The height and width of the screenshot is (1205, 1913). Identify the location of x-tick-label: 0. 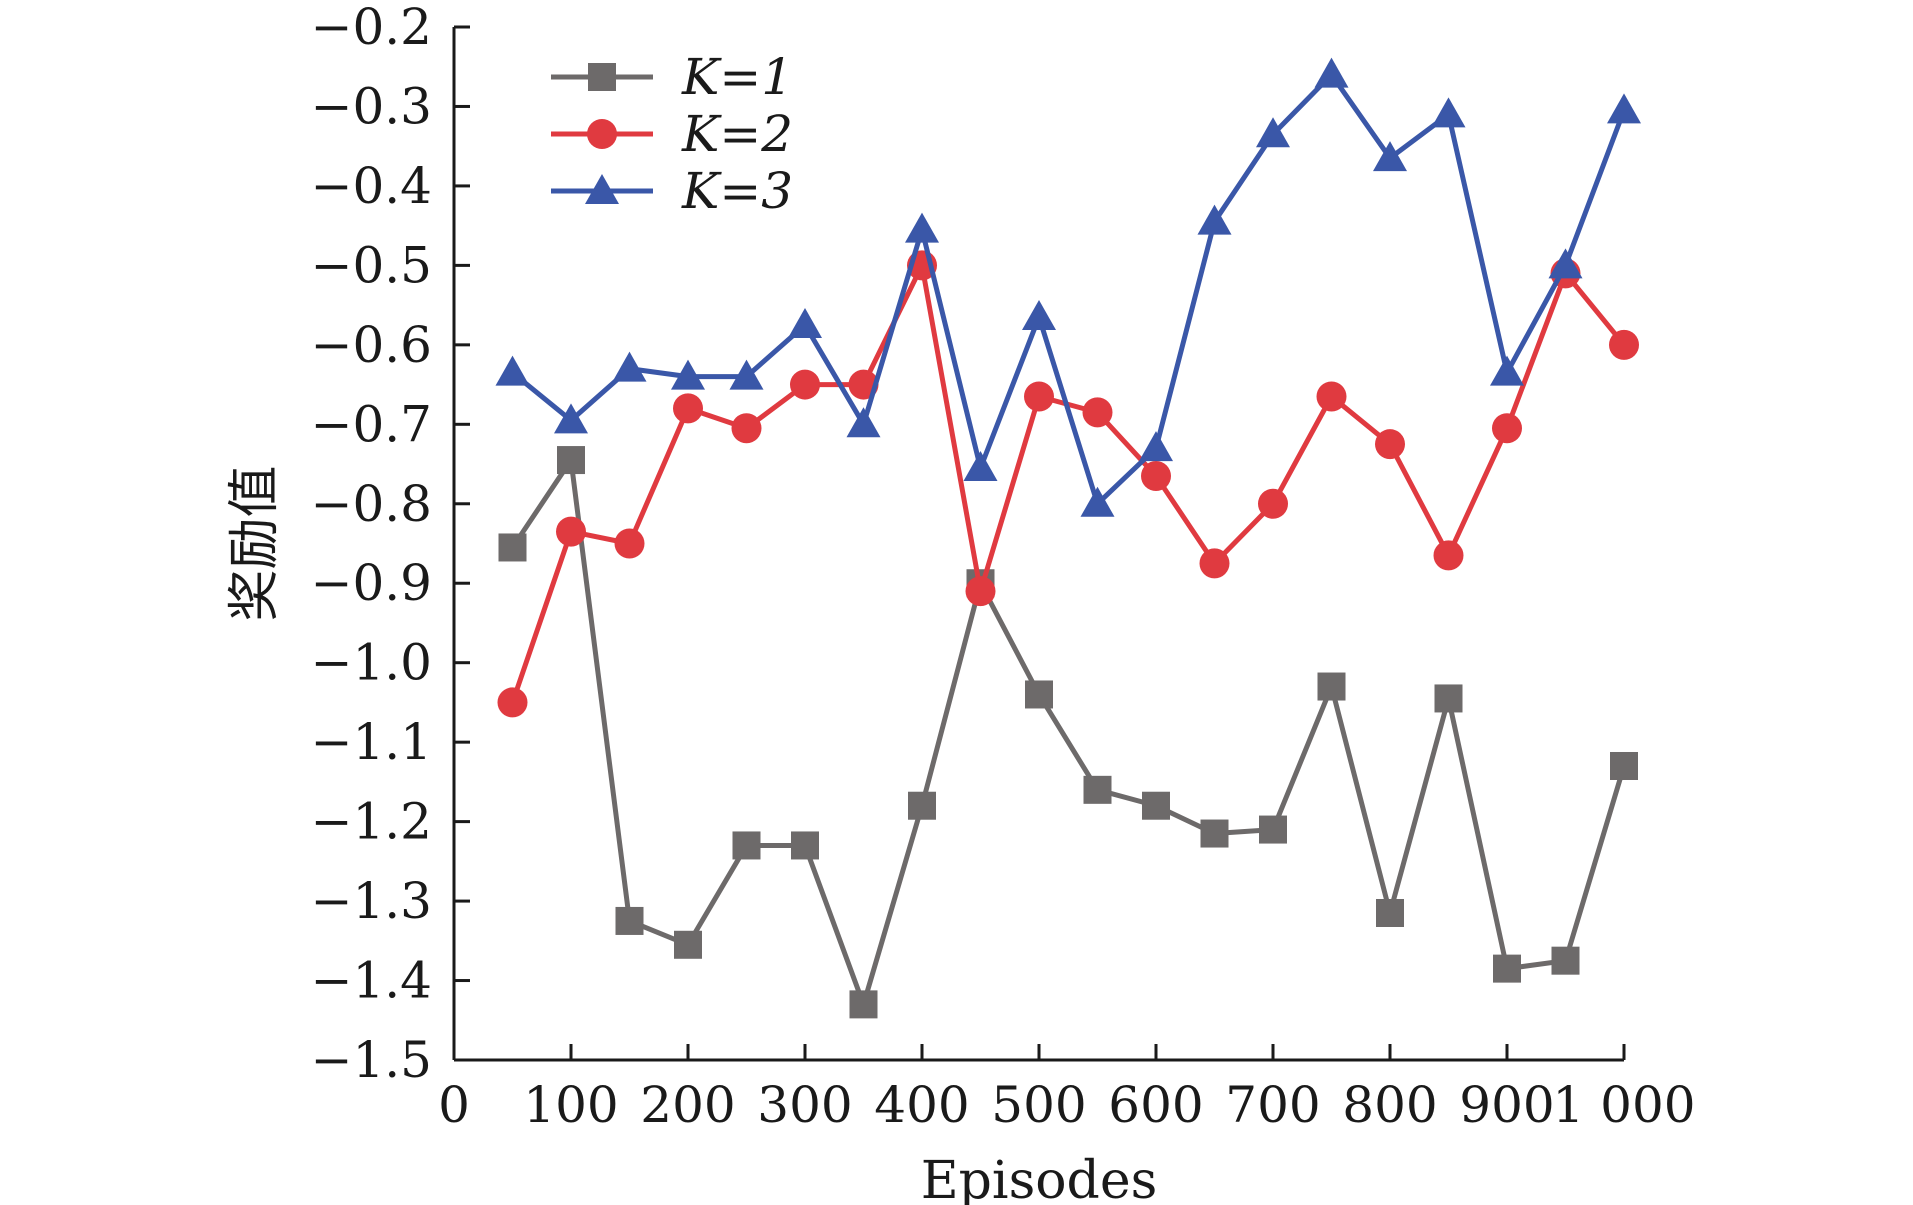
(454, 1105).